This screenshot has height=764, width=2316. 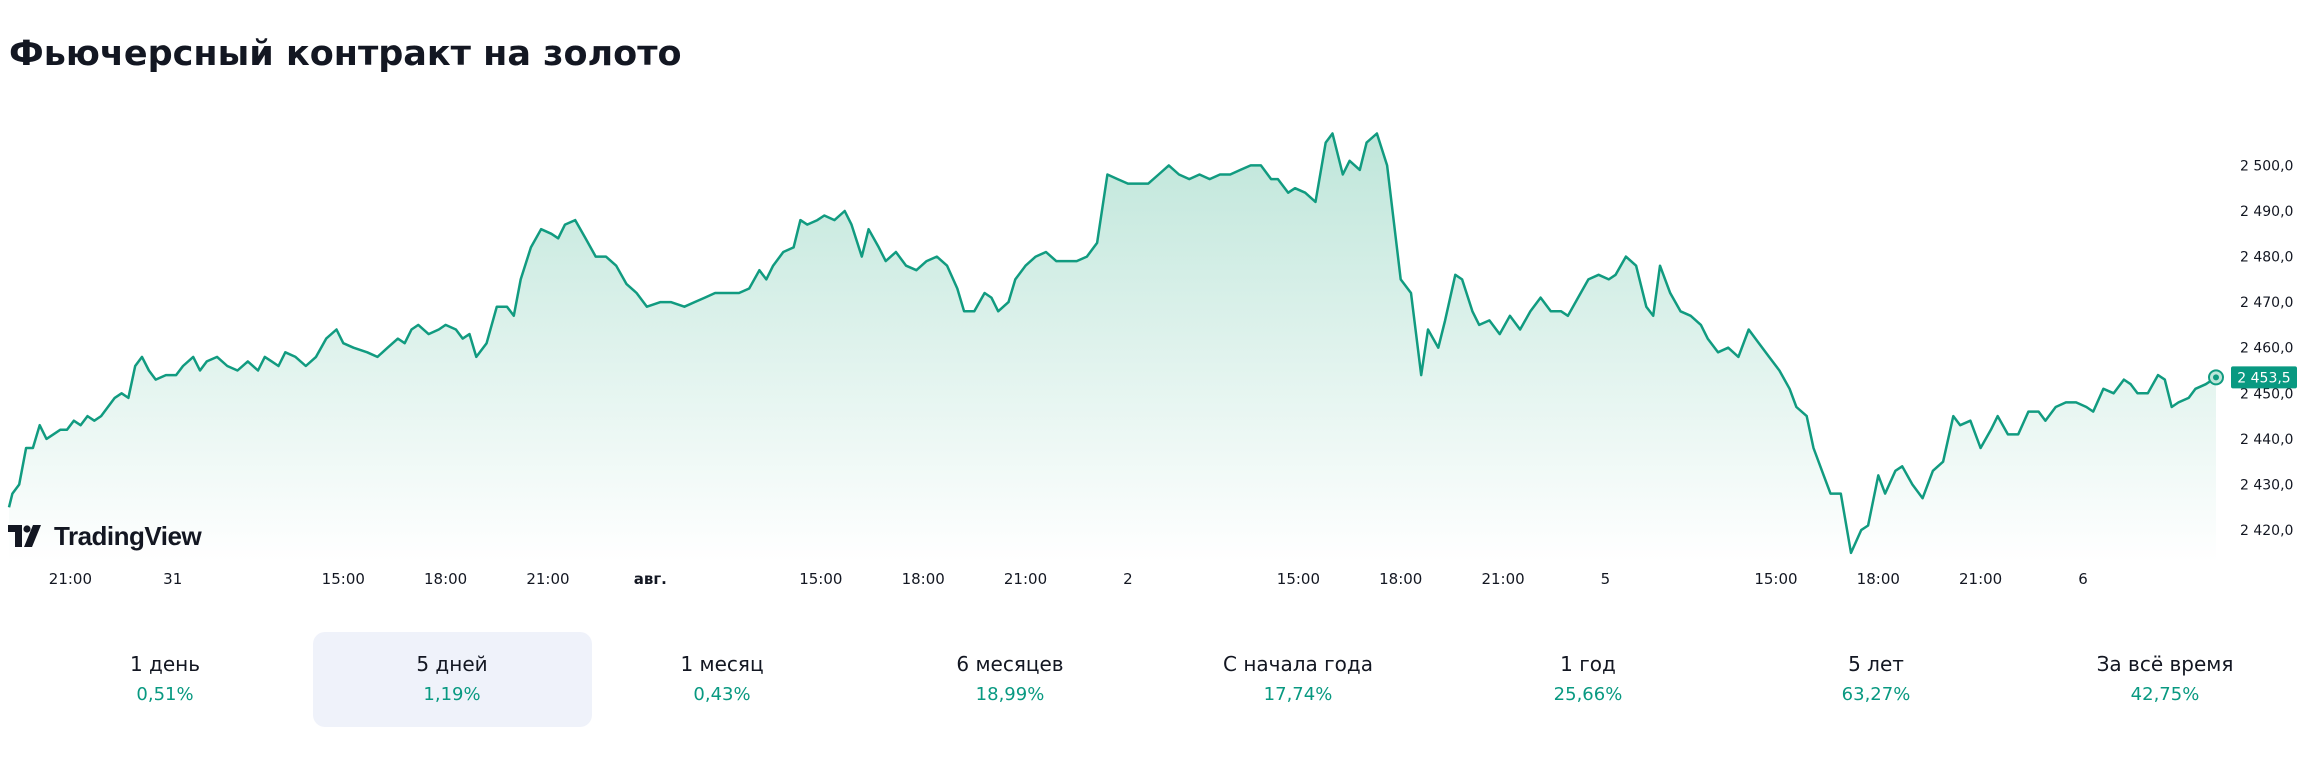 I want to click on period-change: 1,19%, so click(x=452, y=694).